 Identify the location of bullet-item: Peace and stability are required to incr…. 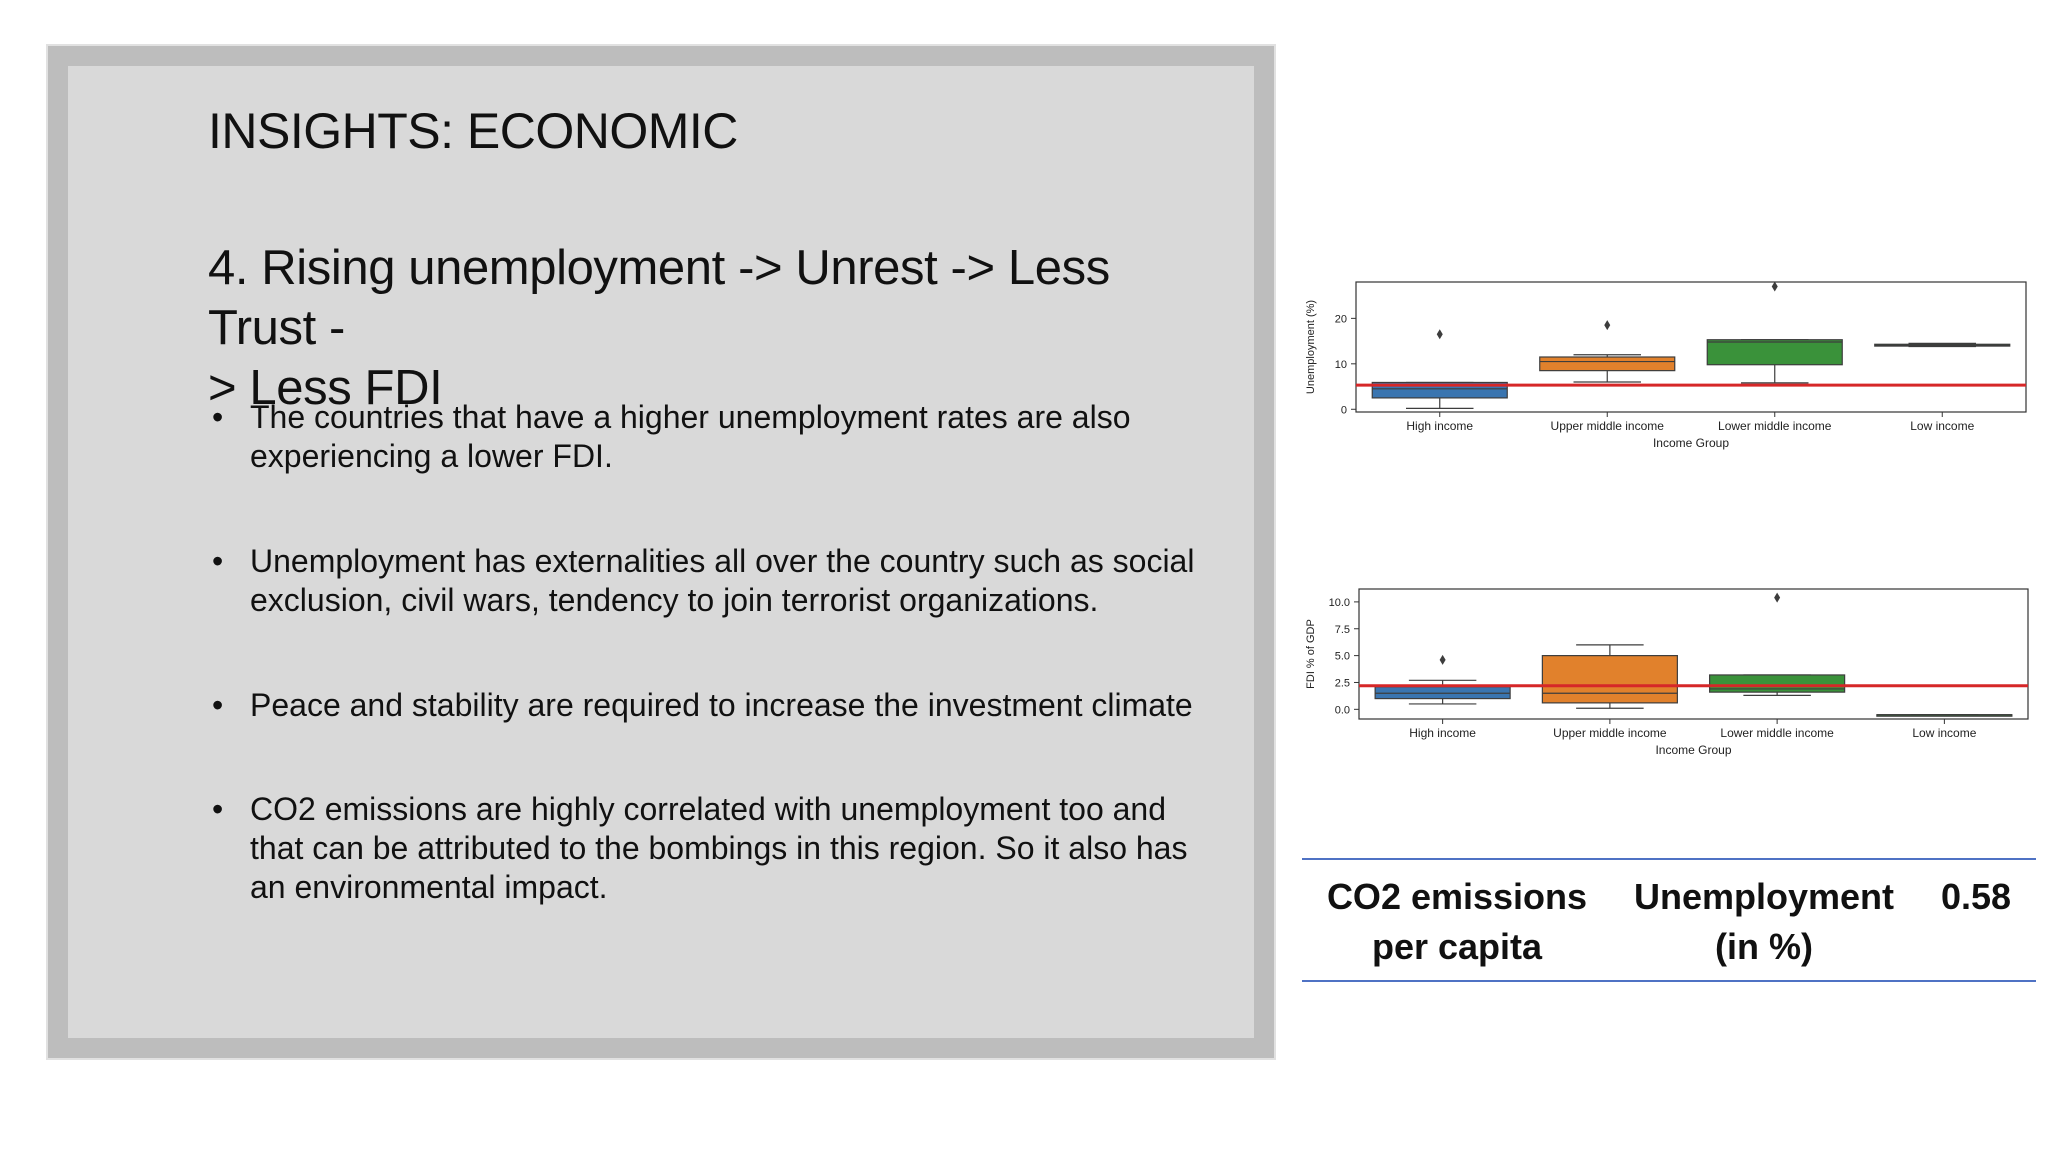
(718, 705).